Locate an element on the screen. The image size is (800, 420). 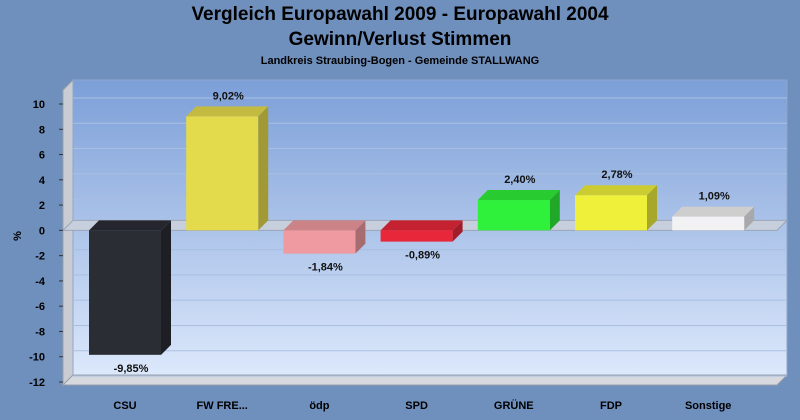
y-tick-label: 0 is located at coordinates (42, 231).